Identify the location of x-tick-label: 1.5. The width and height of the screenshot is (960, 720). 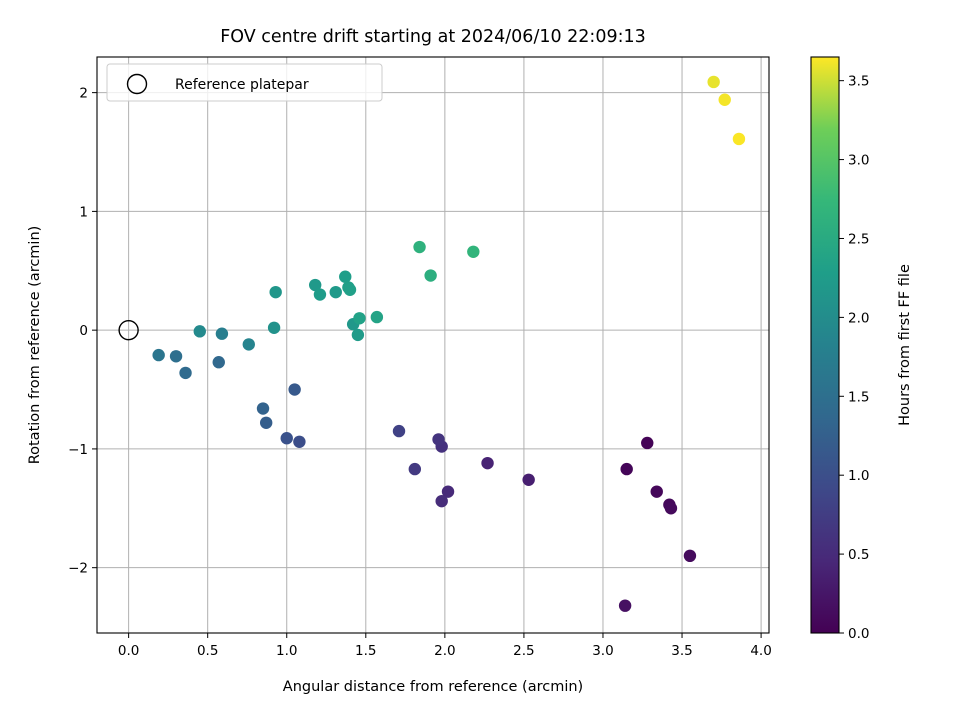
(365, 651).